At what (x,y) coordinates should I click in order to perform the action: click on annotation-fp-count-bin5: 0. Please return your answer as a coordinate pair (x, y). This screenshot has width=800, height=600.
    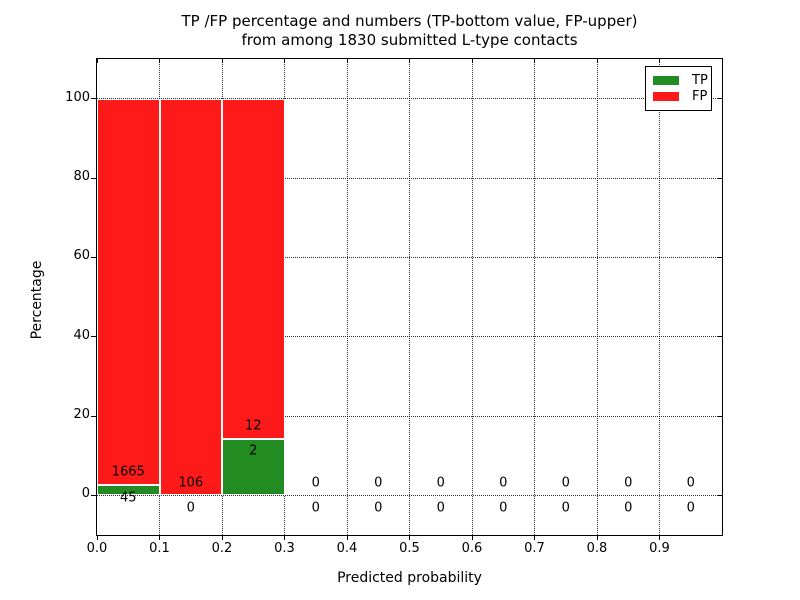
    Looking at the image, I should click on (440, 483).